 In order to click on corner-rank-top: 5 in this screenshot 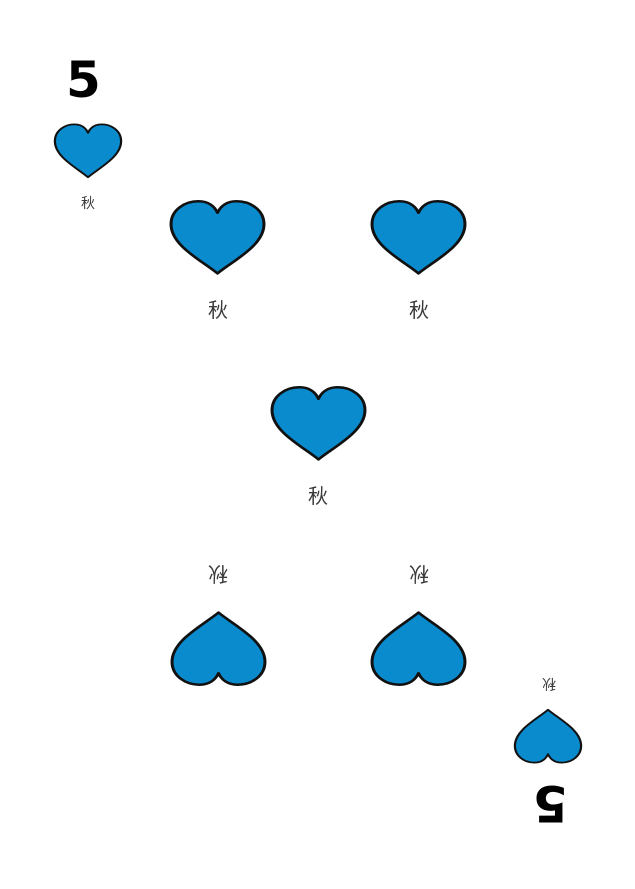, I will do `click(83, 80)`.